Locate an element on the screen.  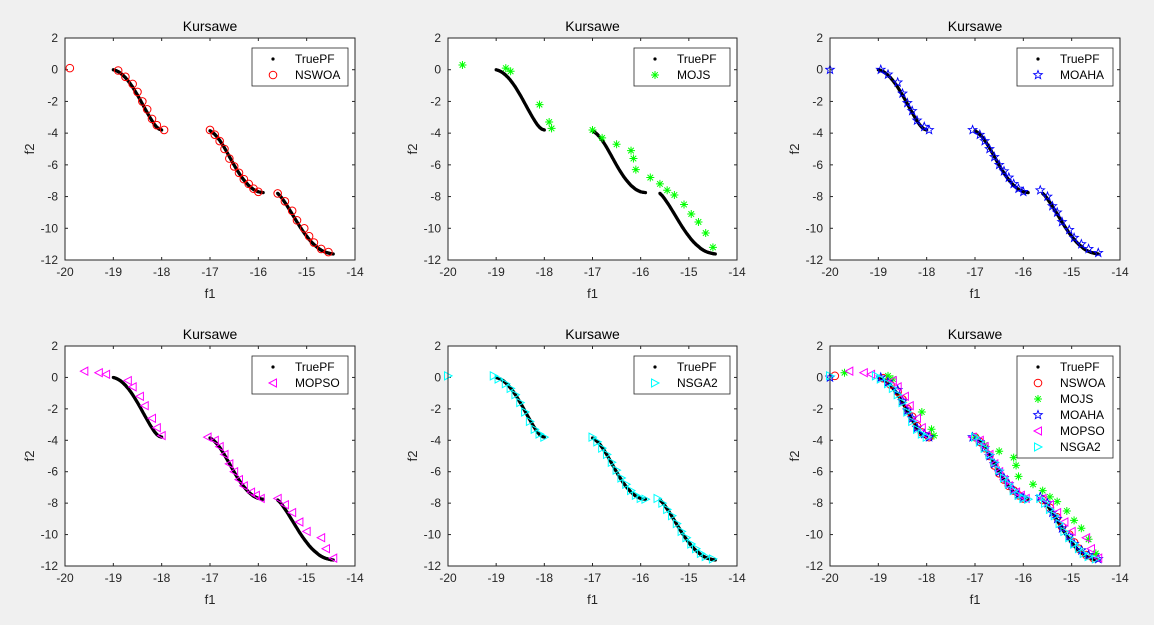
series-mopso is located at coordinates (973, 464).